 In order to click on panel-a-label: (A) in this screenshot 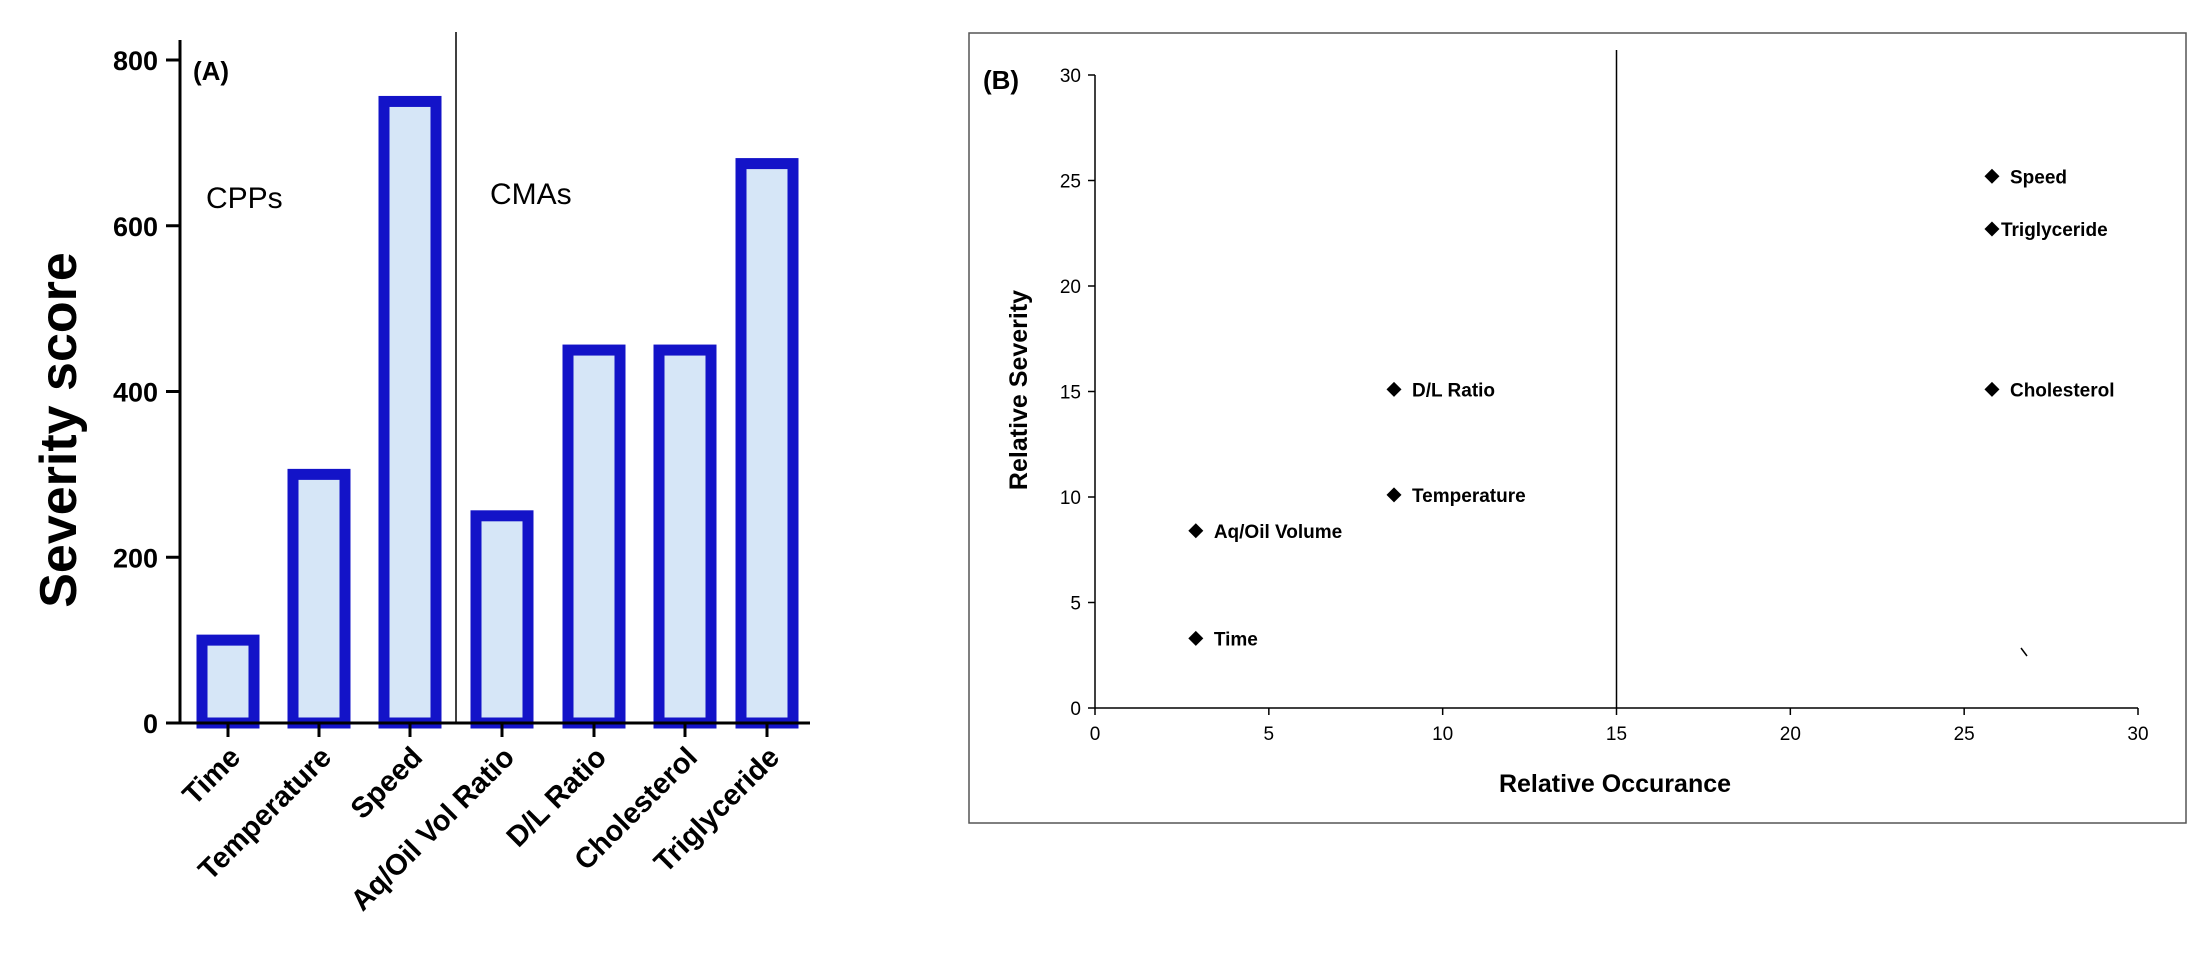, I will do `click(211, 71)`.